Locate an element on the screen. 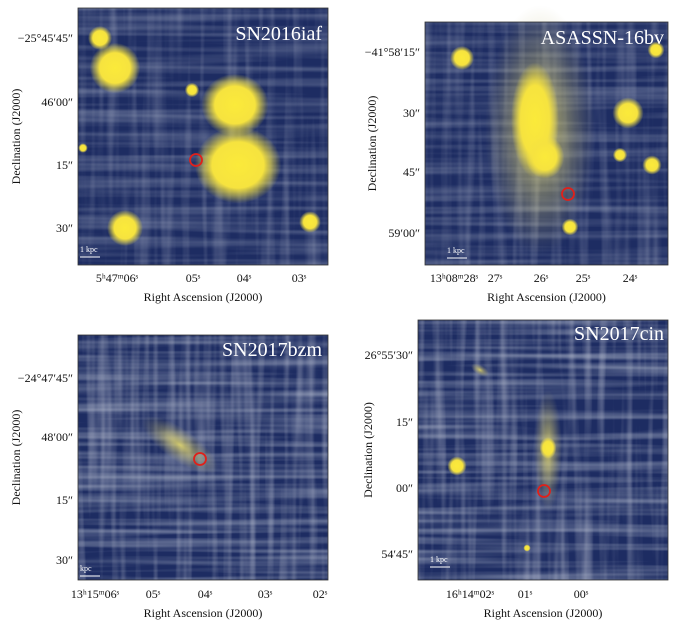 The width and height of the screenshot is (696, 631). panel-title: ASASSN-16bv is located at coordinates (602, 38).